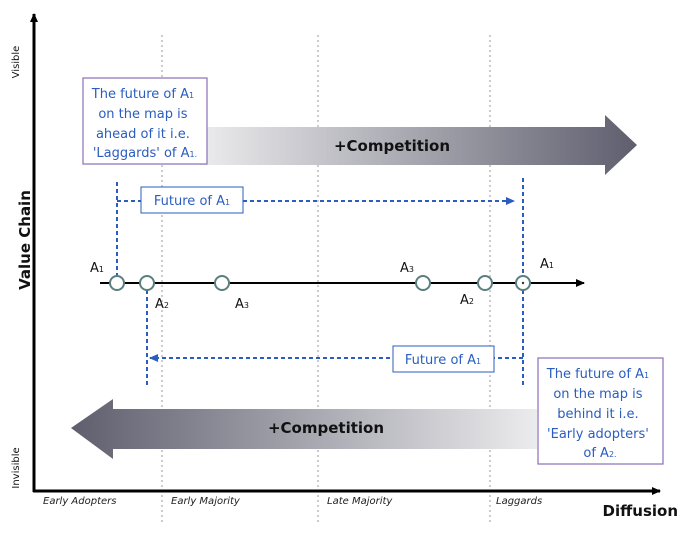 The height and width of the screenshot is (533, 700). I want to click on tick-early-adopters: Early Adopters, so click(79, 501).